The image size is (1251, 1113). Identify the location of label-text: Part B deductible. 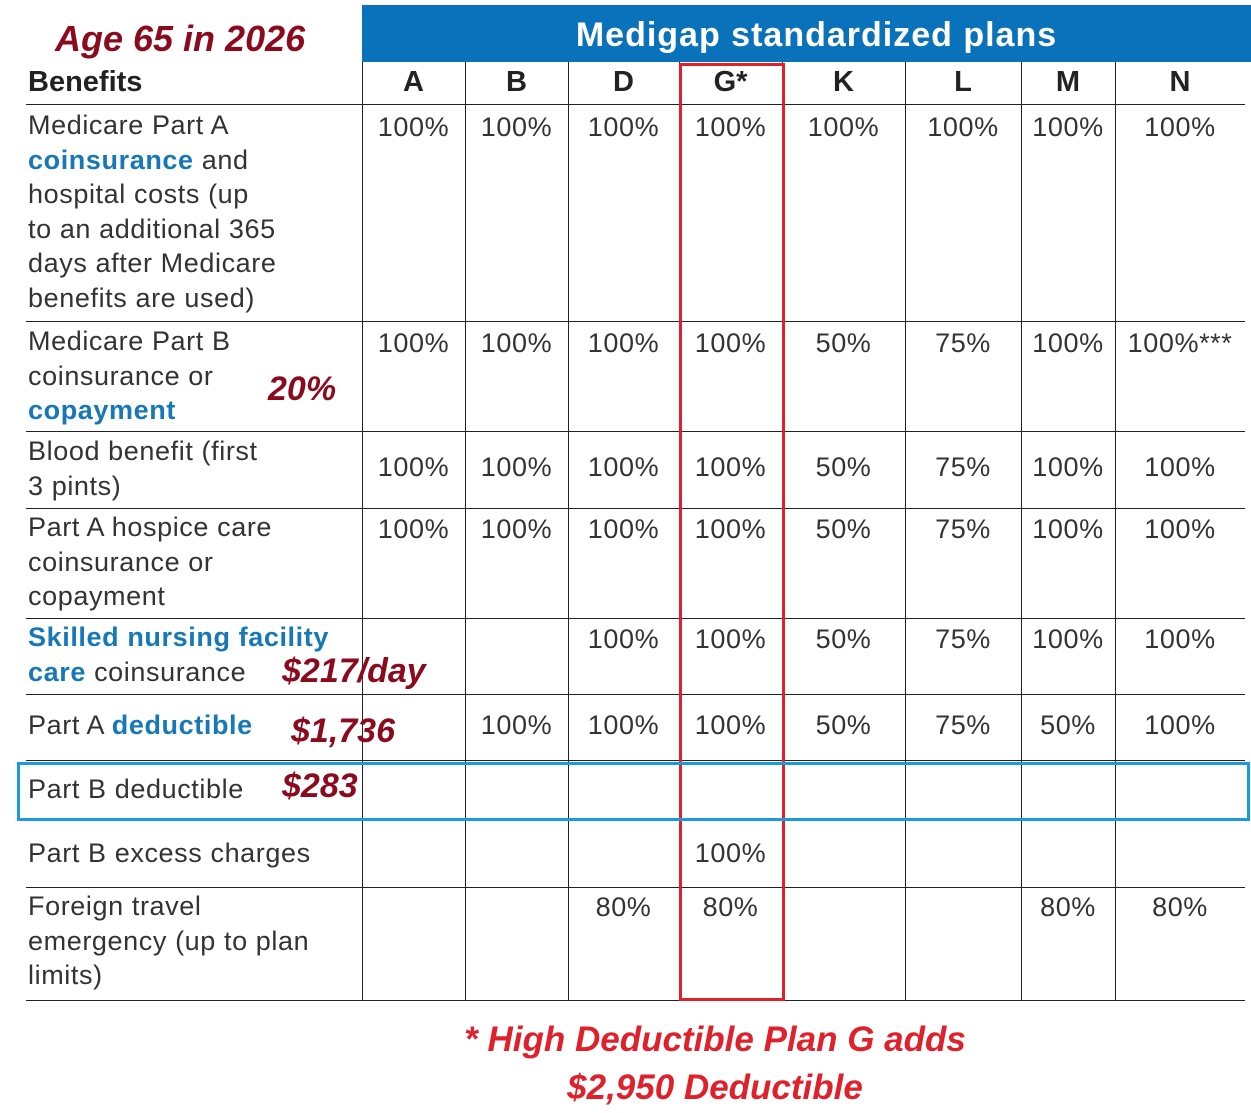
(136, 789).